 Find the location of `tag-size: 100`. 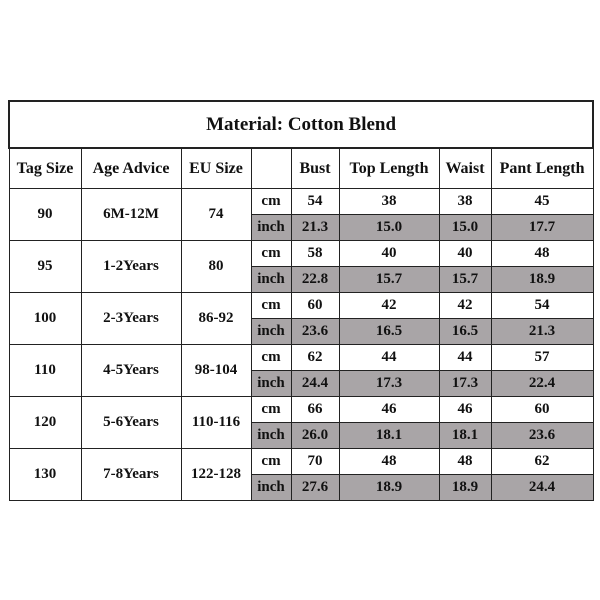

tag-size: 100 is located at coordinates (45, 318).